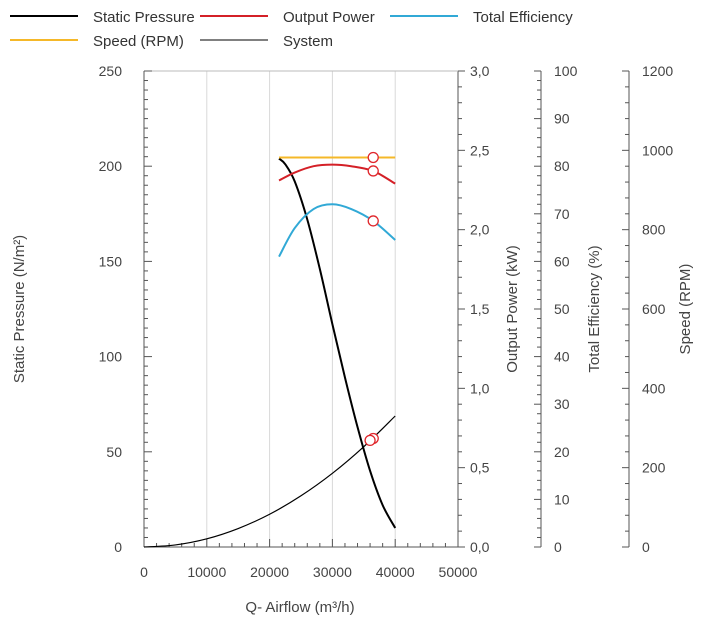 The image size is (706, 618). Describe the element at coordinates (558, 547) in the screenshot. I see `total_efficiency-tick-label: 0` at that location.